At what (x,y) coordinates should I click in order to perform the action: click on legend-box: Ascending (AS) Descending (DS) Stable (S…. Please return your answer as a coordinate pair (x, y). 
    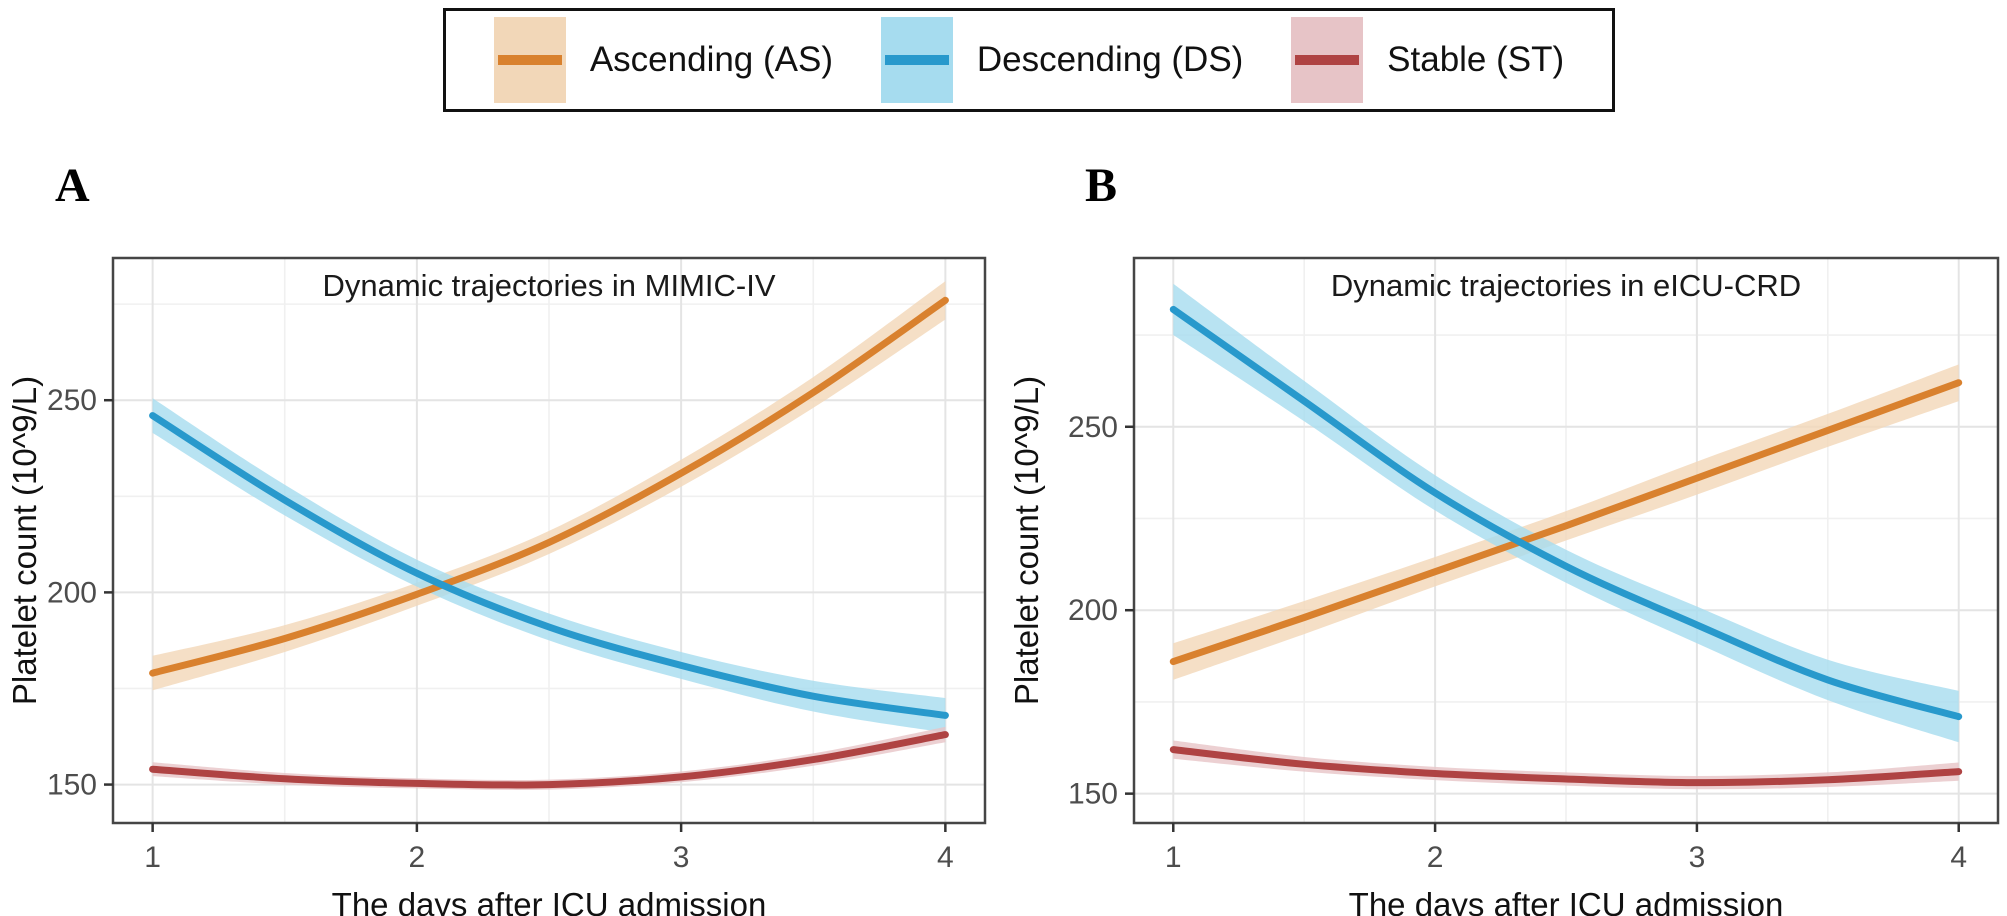
    Looking at the image, I should click on (1029, 60).